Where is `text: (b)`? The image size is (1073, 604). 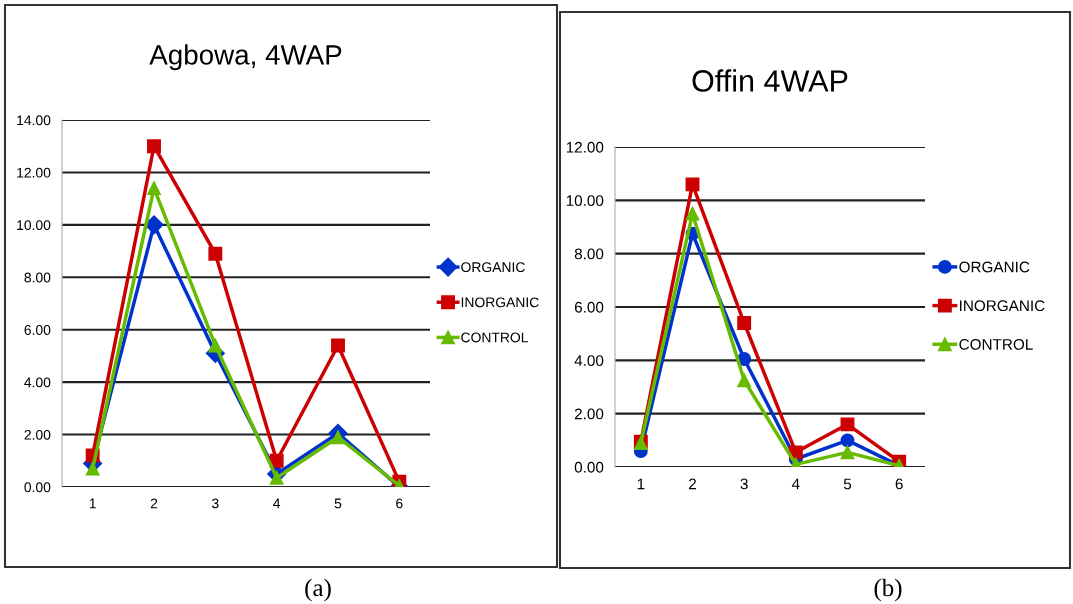 text: (b) is located at coordinates (888, 590).